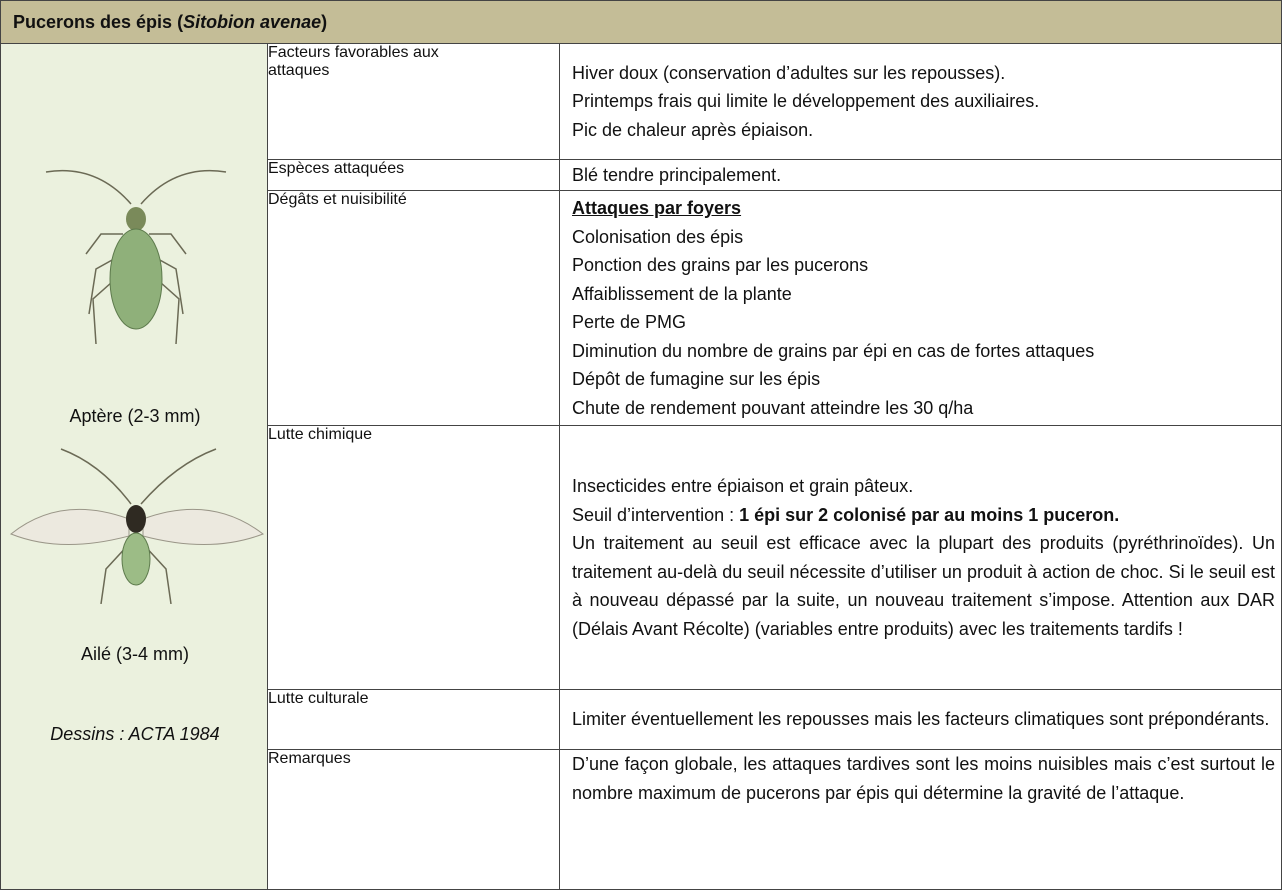 This screenshot has height=890, width=1287. What do you see at coordinates (696, 379) in the screenshot?
I see `content-line: Dépôt de fumagine sur les épis` at bounding box center [696, 379].